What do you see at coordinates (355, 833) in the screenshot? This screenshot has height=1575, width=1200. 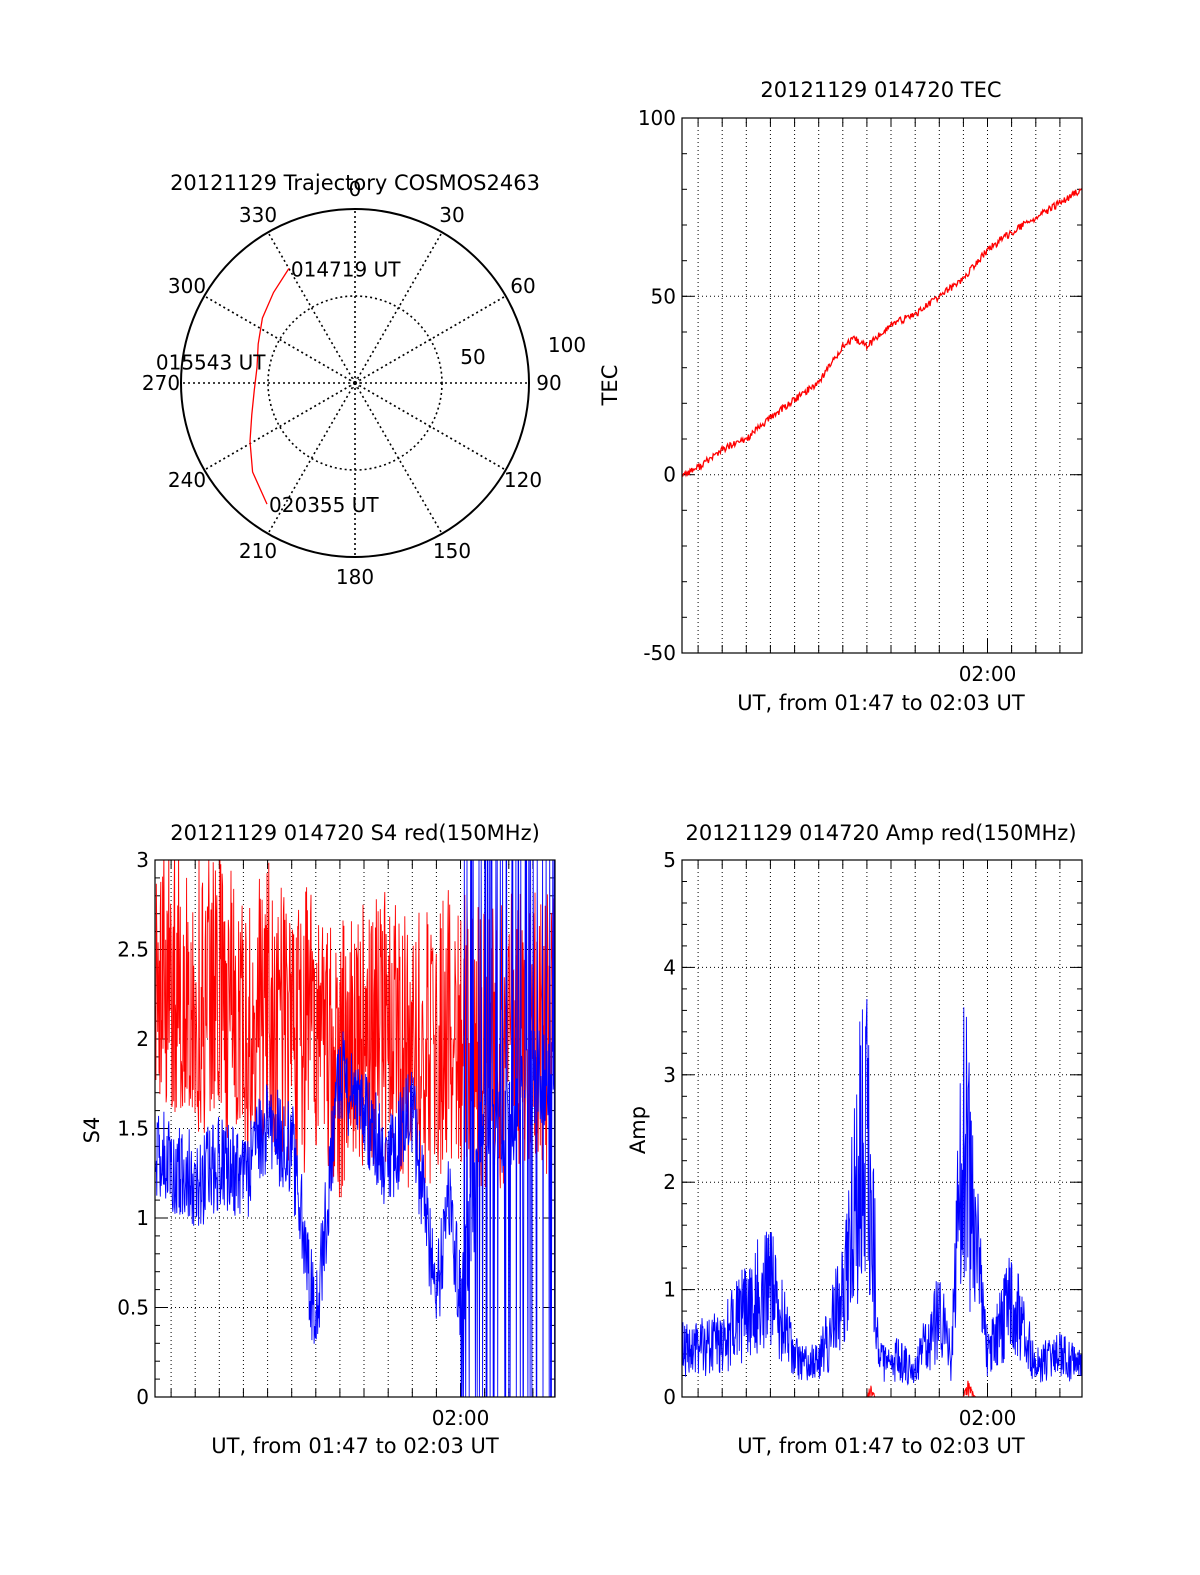 I see `s4-title: 20121129 014720 S4 red(150MHz)` at bounding box center [355, 833].